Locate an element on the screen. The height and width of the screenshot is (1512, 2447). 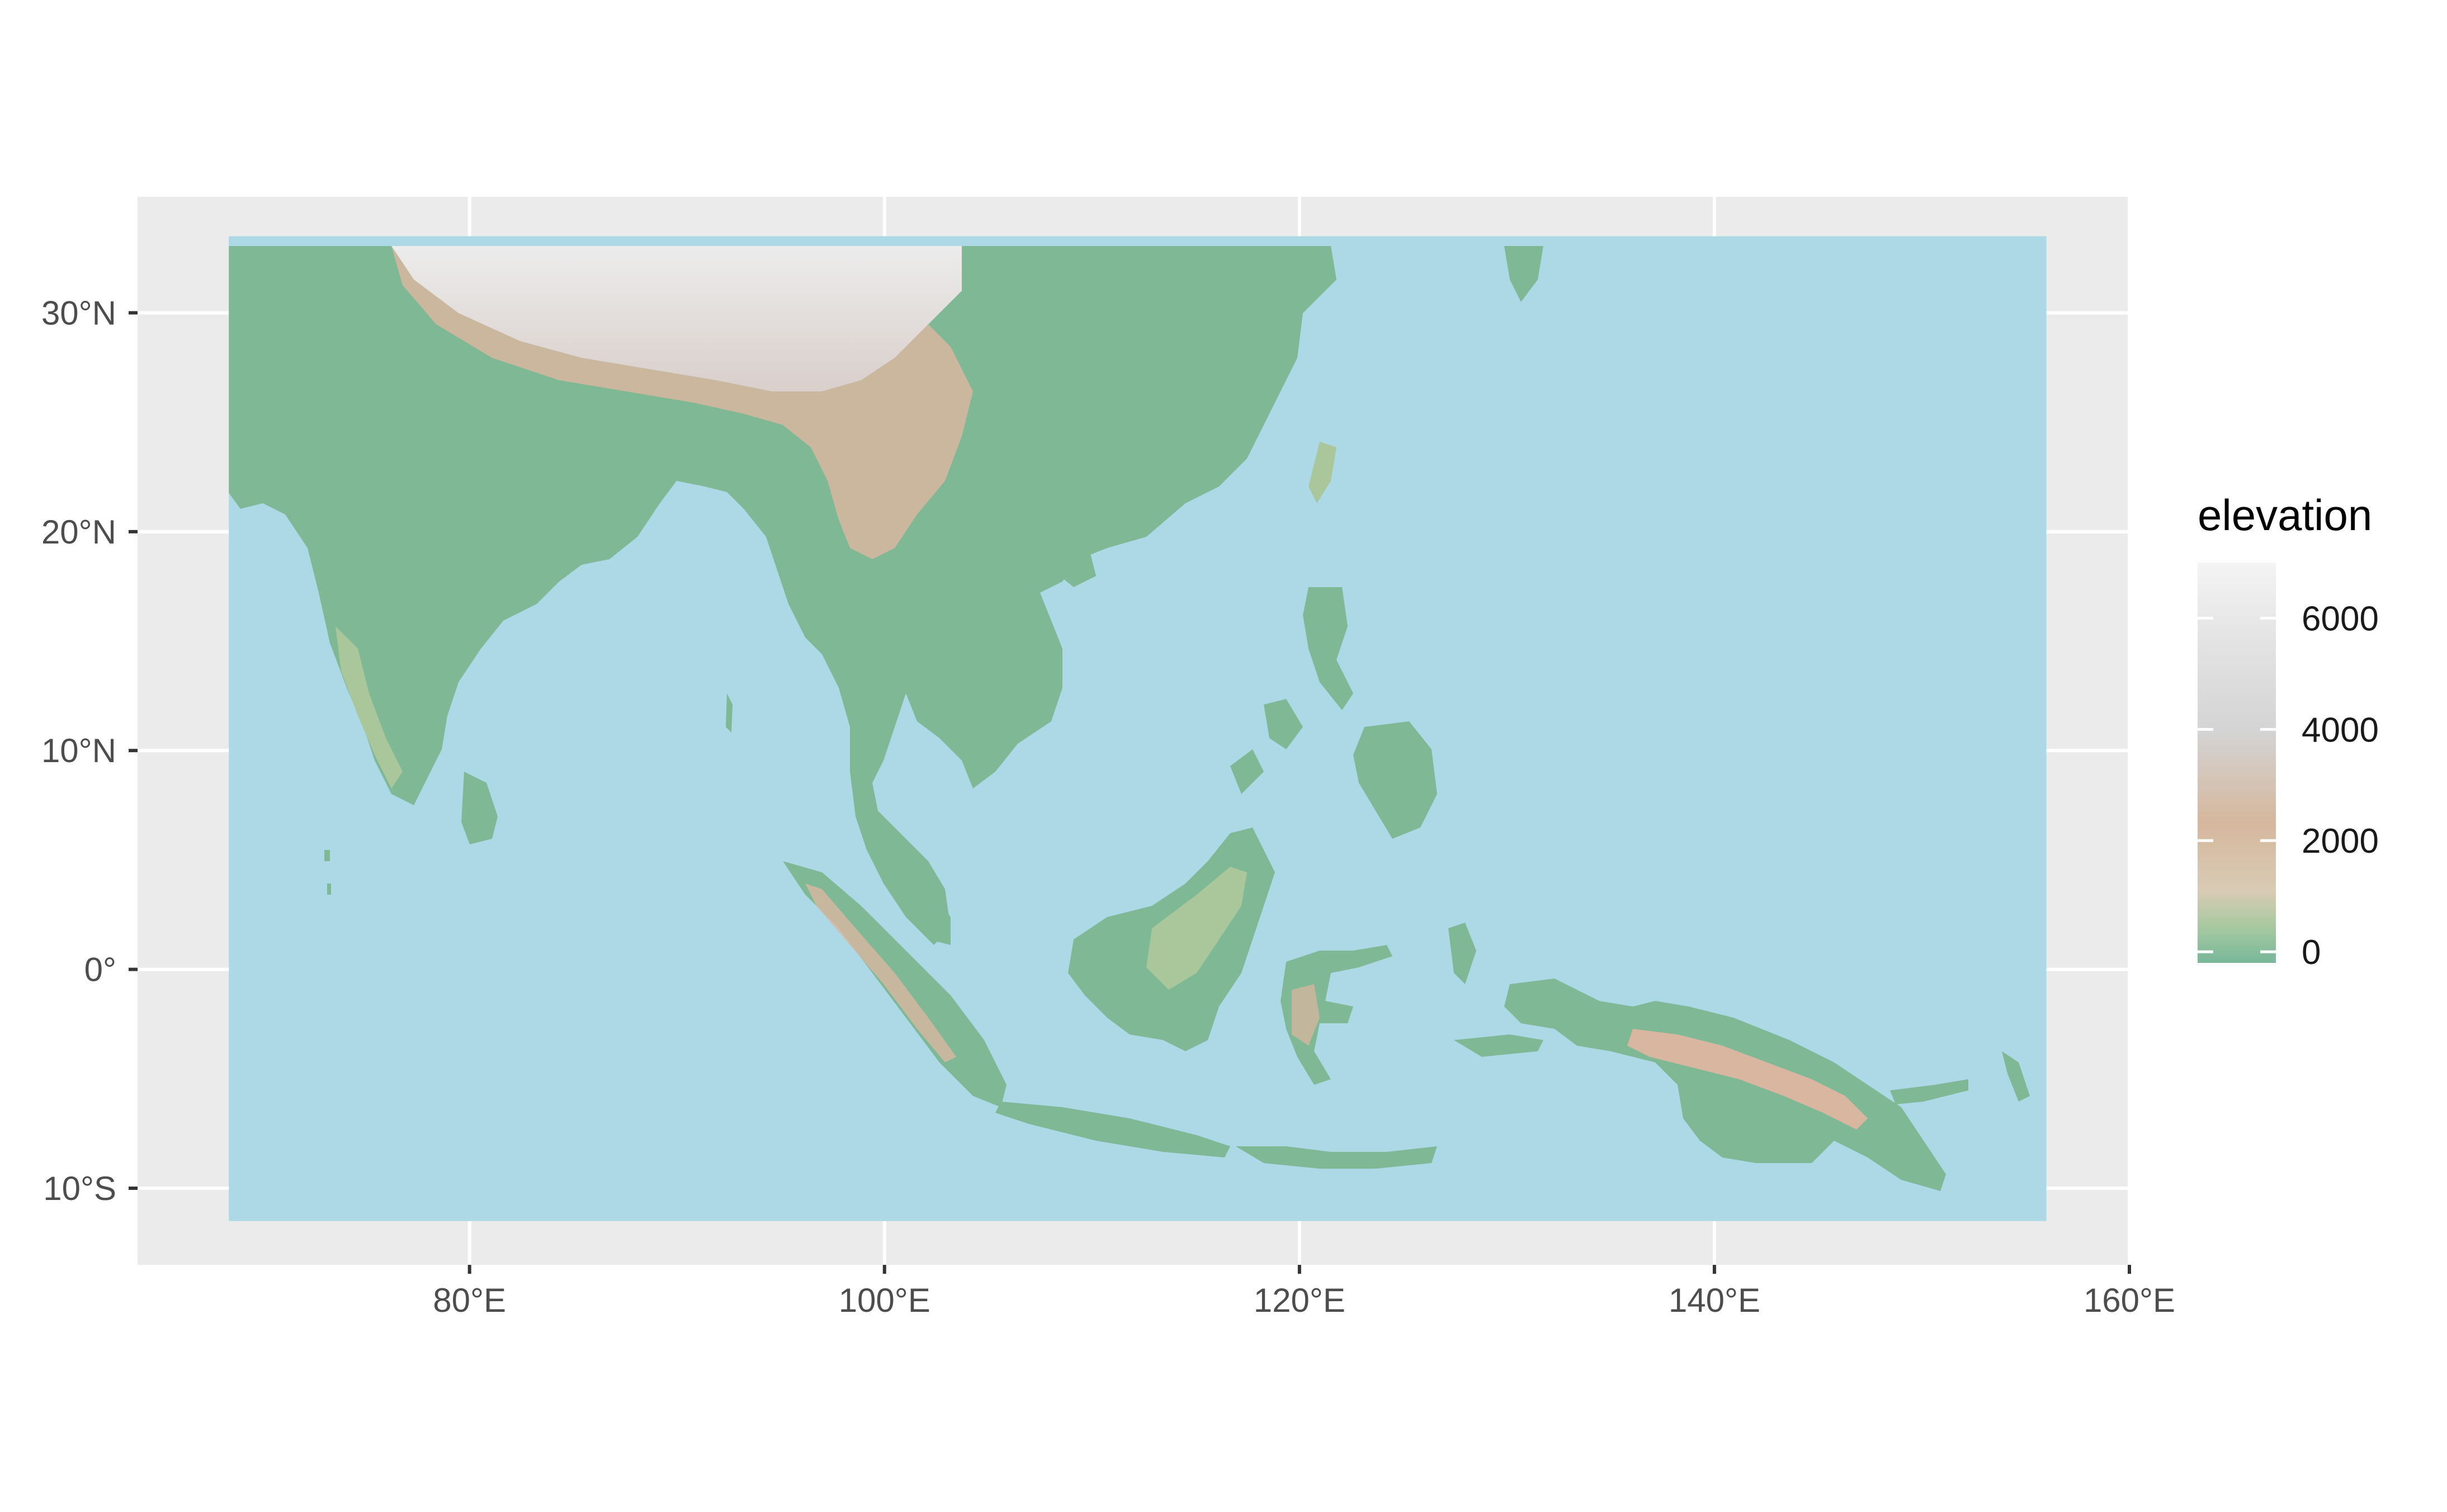
landmass-mindanao is located at coordinates (1395, 780).